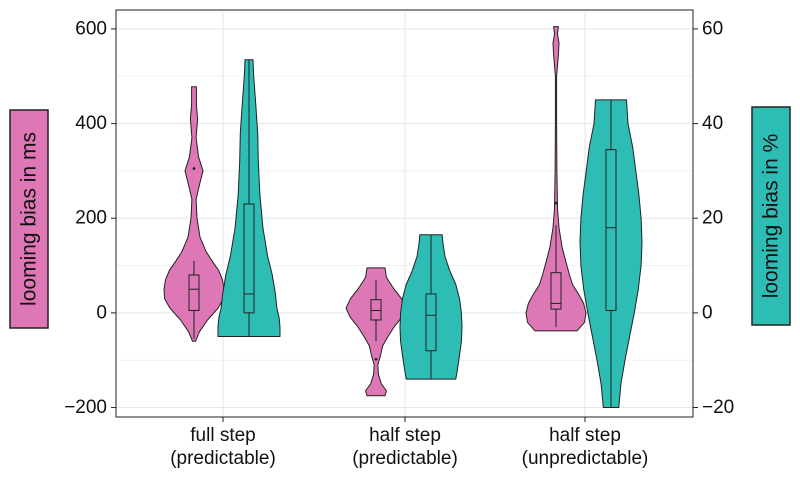  What do you see at coordinates (718, 407) in the screenshot?
I see `right-tick-label: −20` at bounding box center [718, 407].